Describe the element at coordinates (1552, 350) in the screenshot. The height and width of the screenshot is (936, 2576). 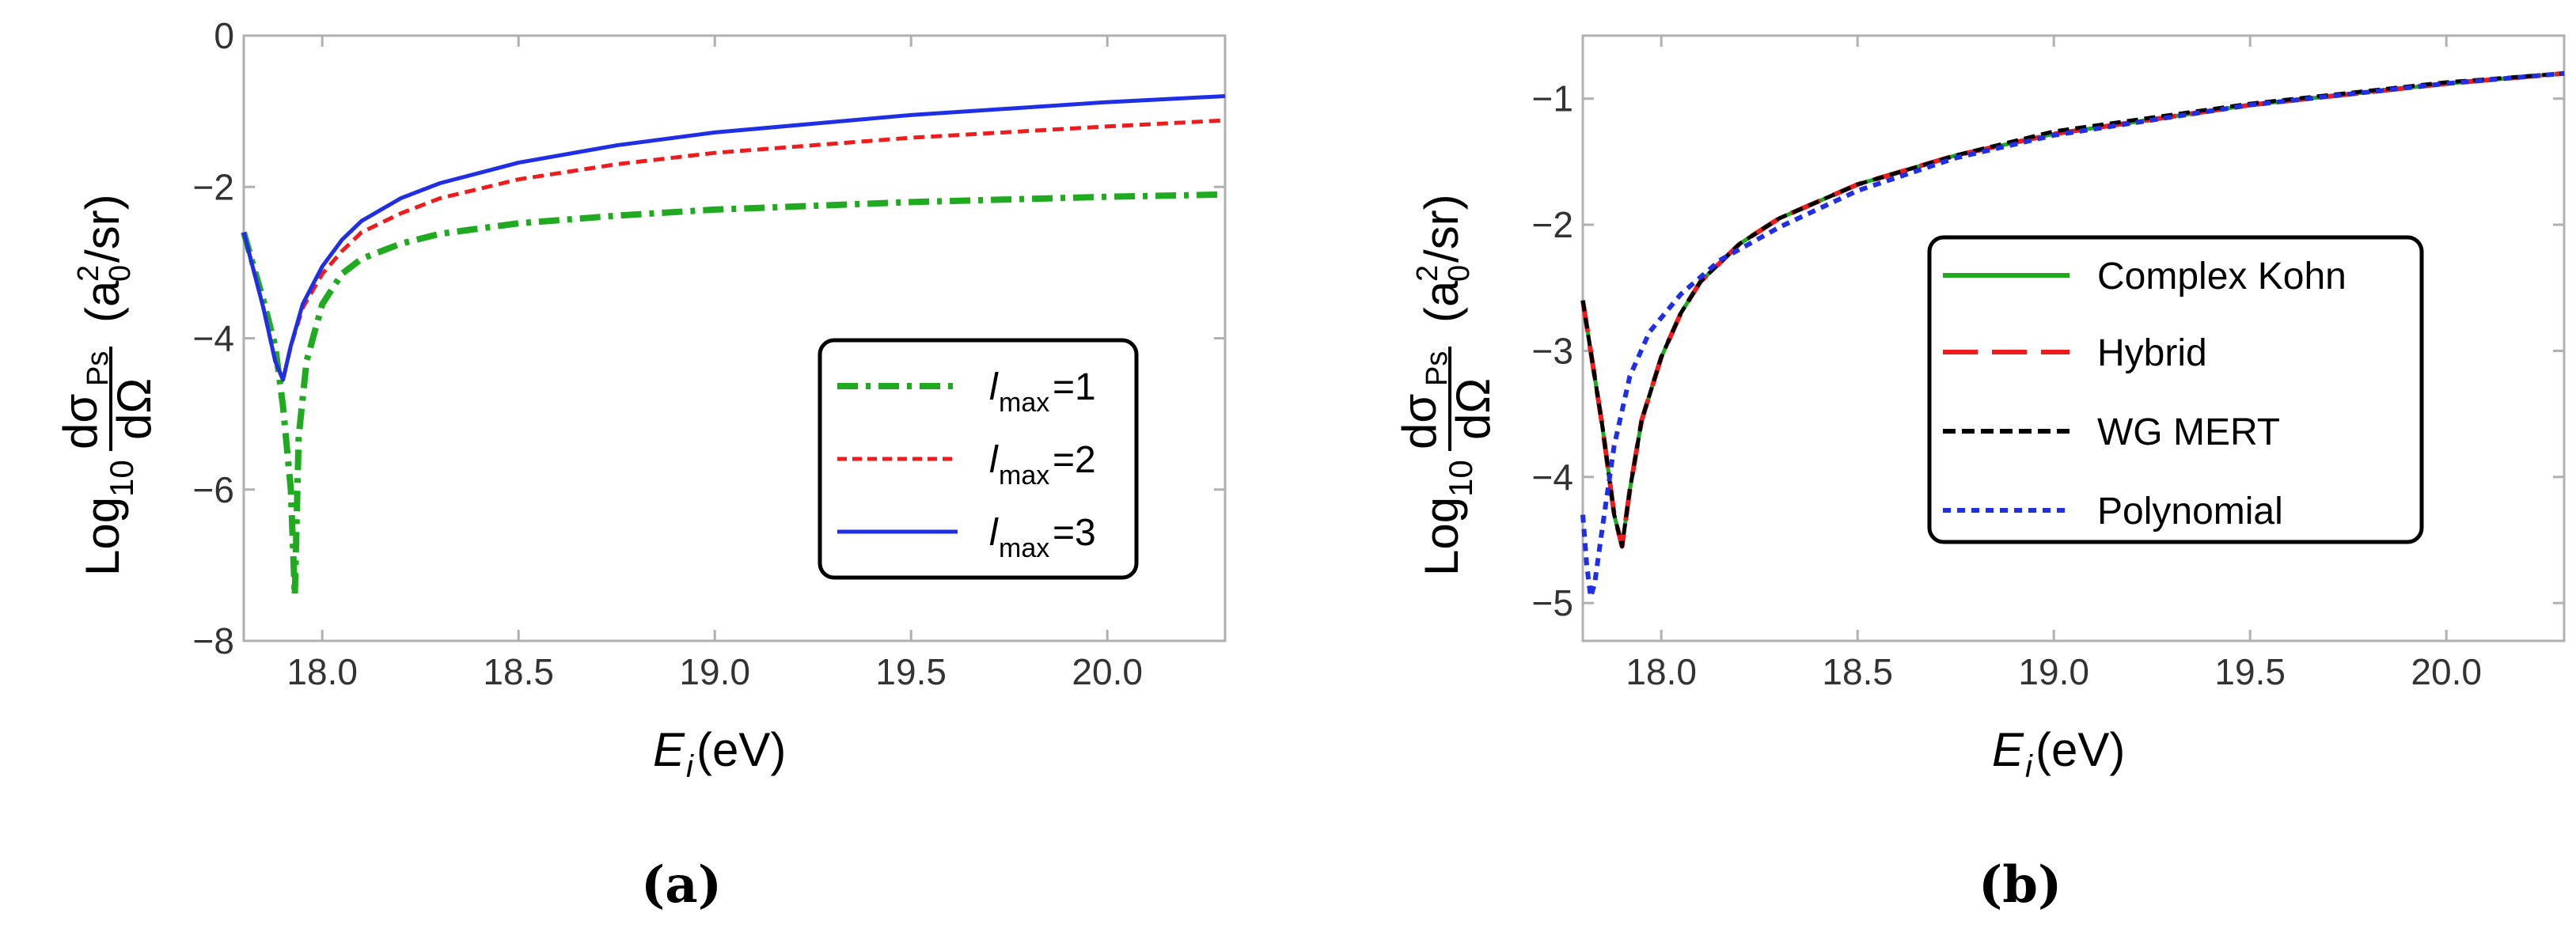
I see `y-tick-label: −3` at that location.